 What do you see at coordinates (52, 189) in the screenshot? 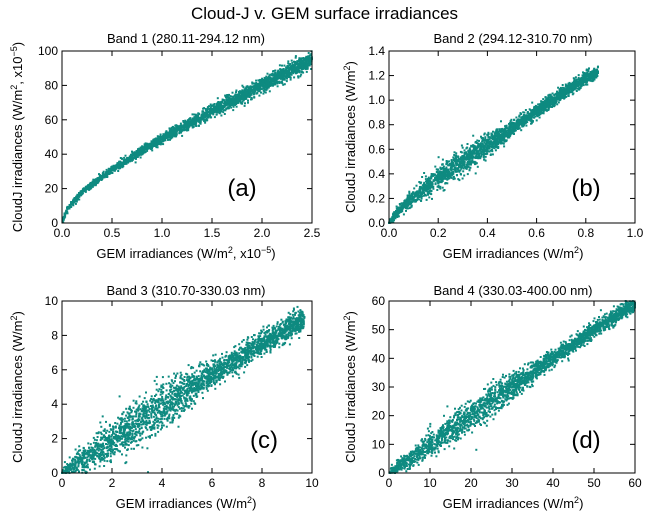
I see `y-tick-label: 20` at bounding box center [52, 189].